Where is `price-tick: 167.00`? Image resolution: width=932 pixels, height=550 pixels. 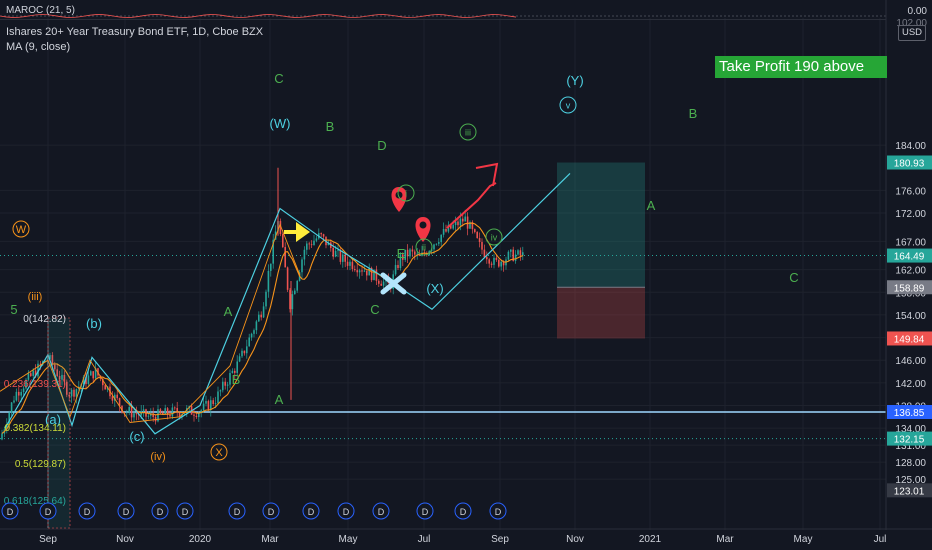 price-tick: 167.00 is located at coordinates (910, 242).